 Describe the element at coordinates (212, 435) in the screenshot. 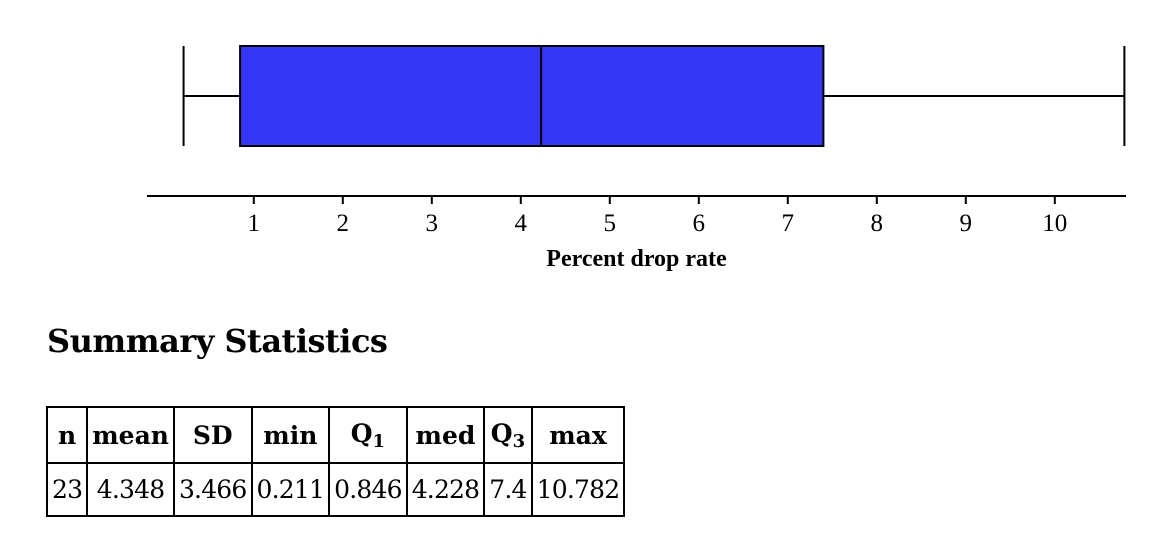

I see `header-sd: SD` at that location.